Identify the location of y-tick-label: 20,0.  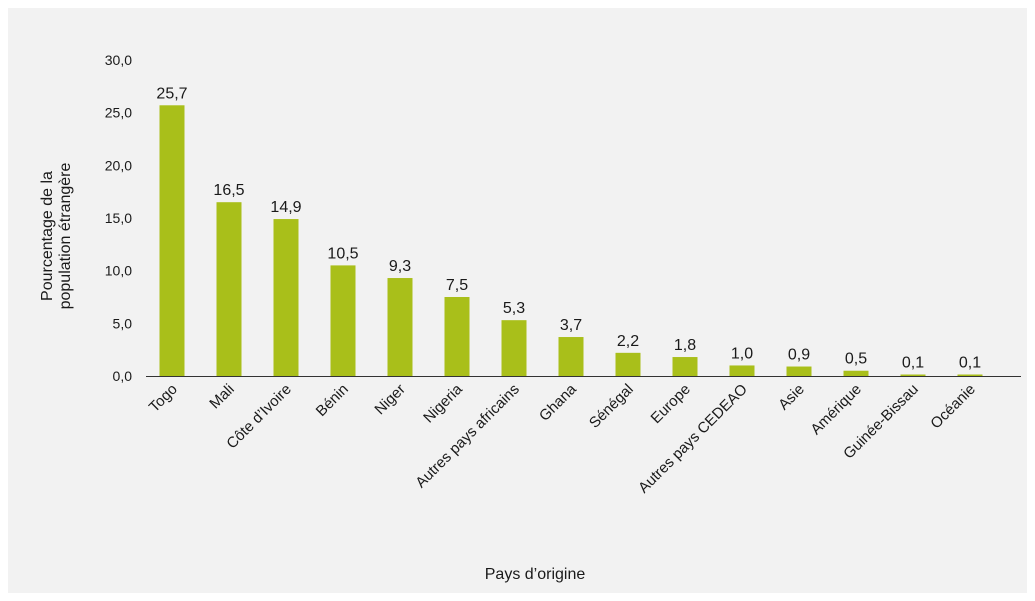
(118, 165).